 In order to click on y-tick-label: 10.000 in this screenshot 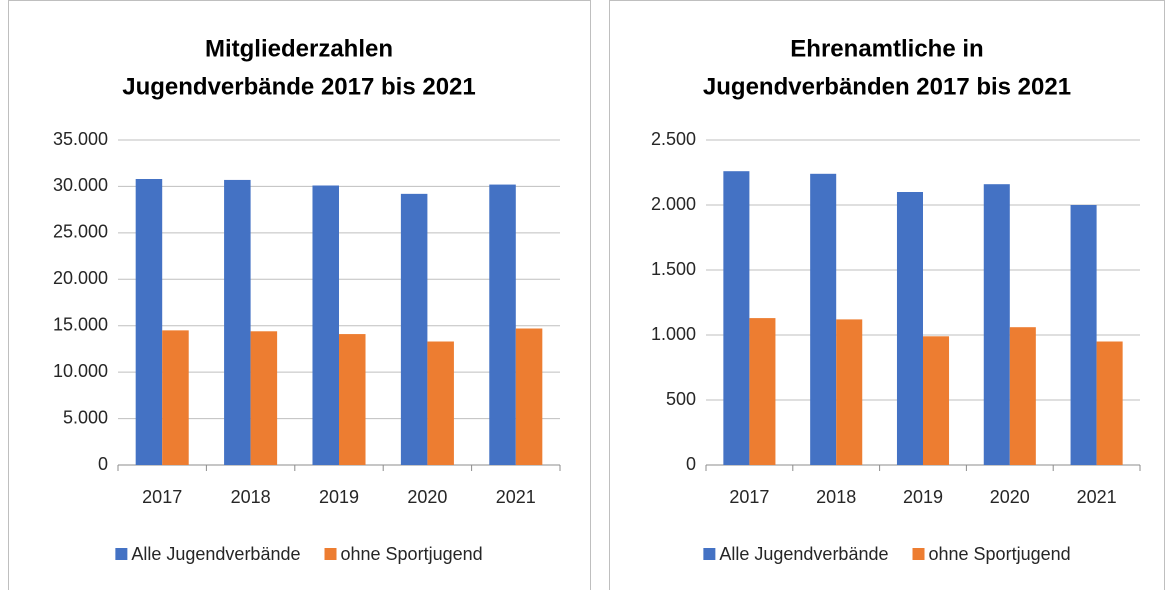, I will do `click(80, 371)`.